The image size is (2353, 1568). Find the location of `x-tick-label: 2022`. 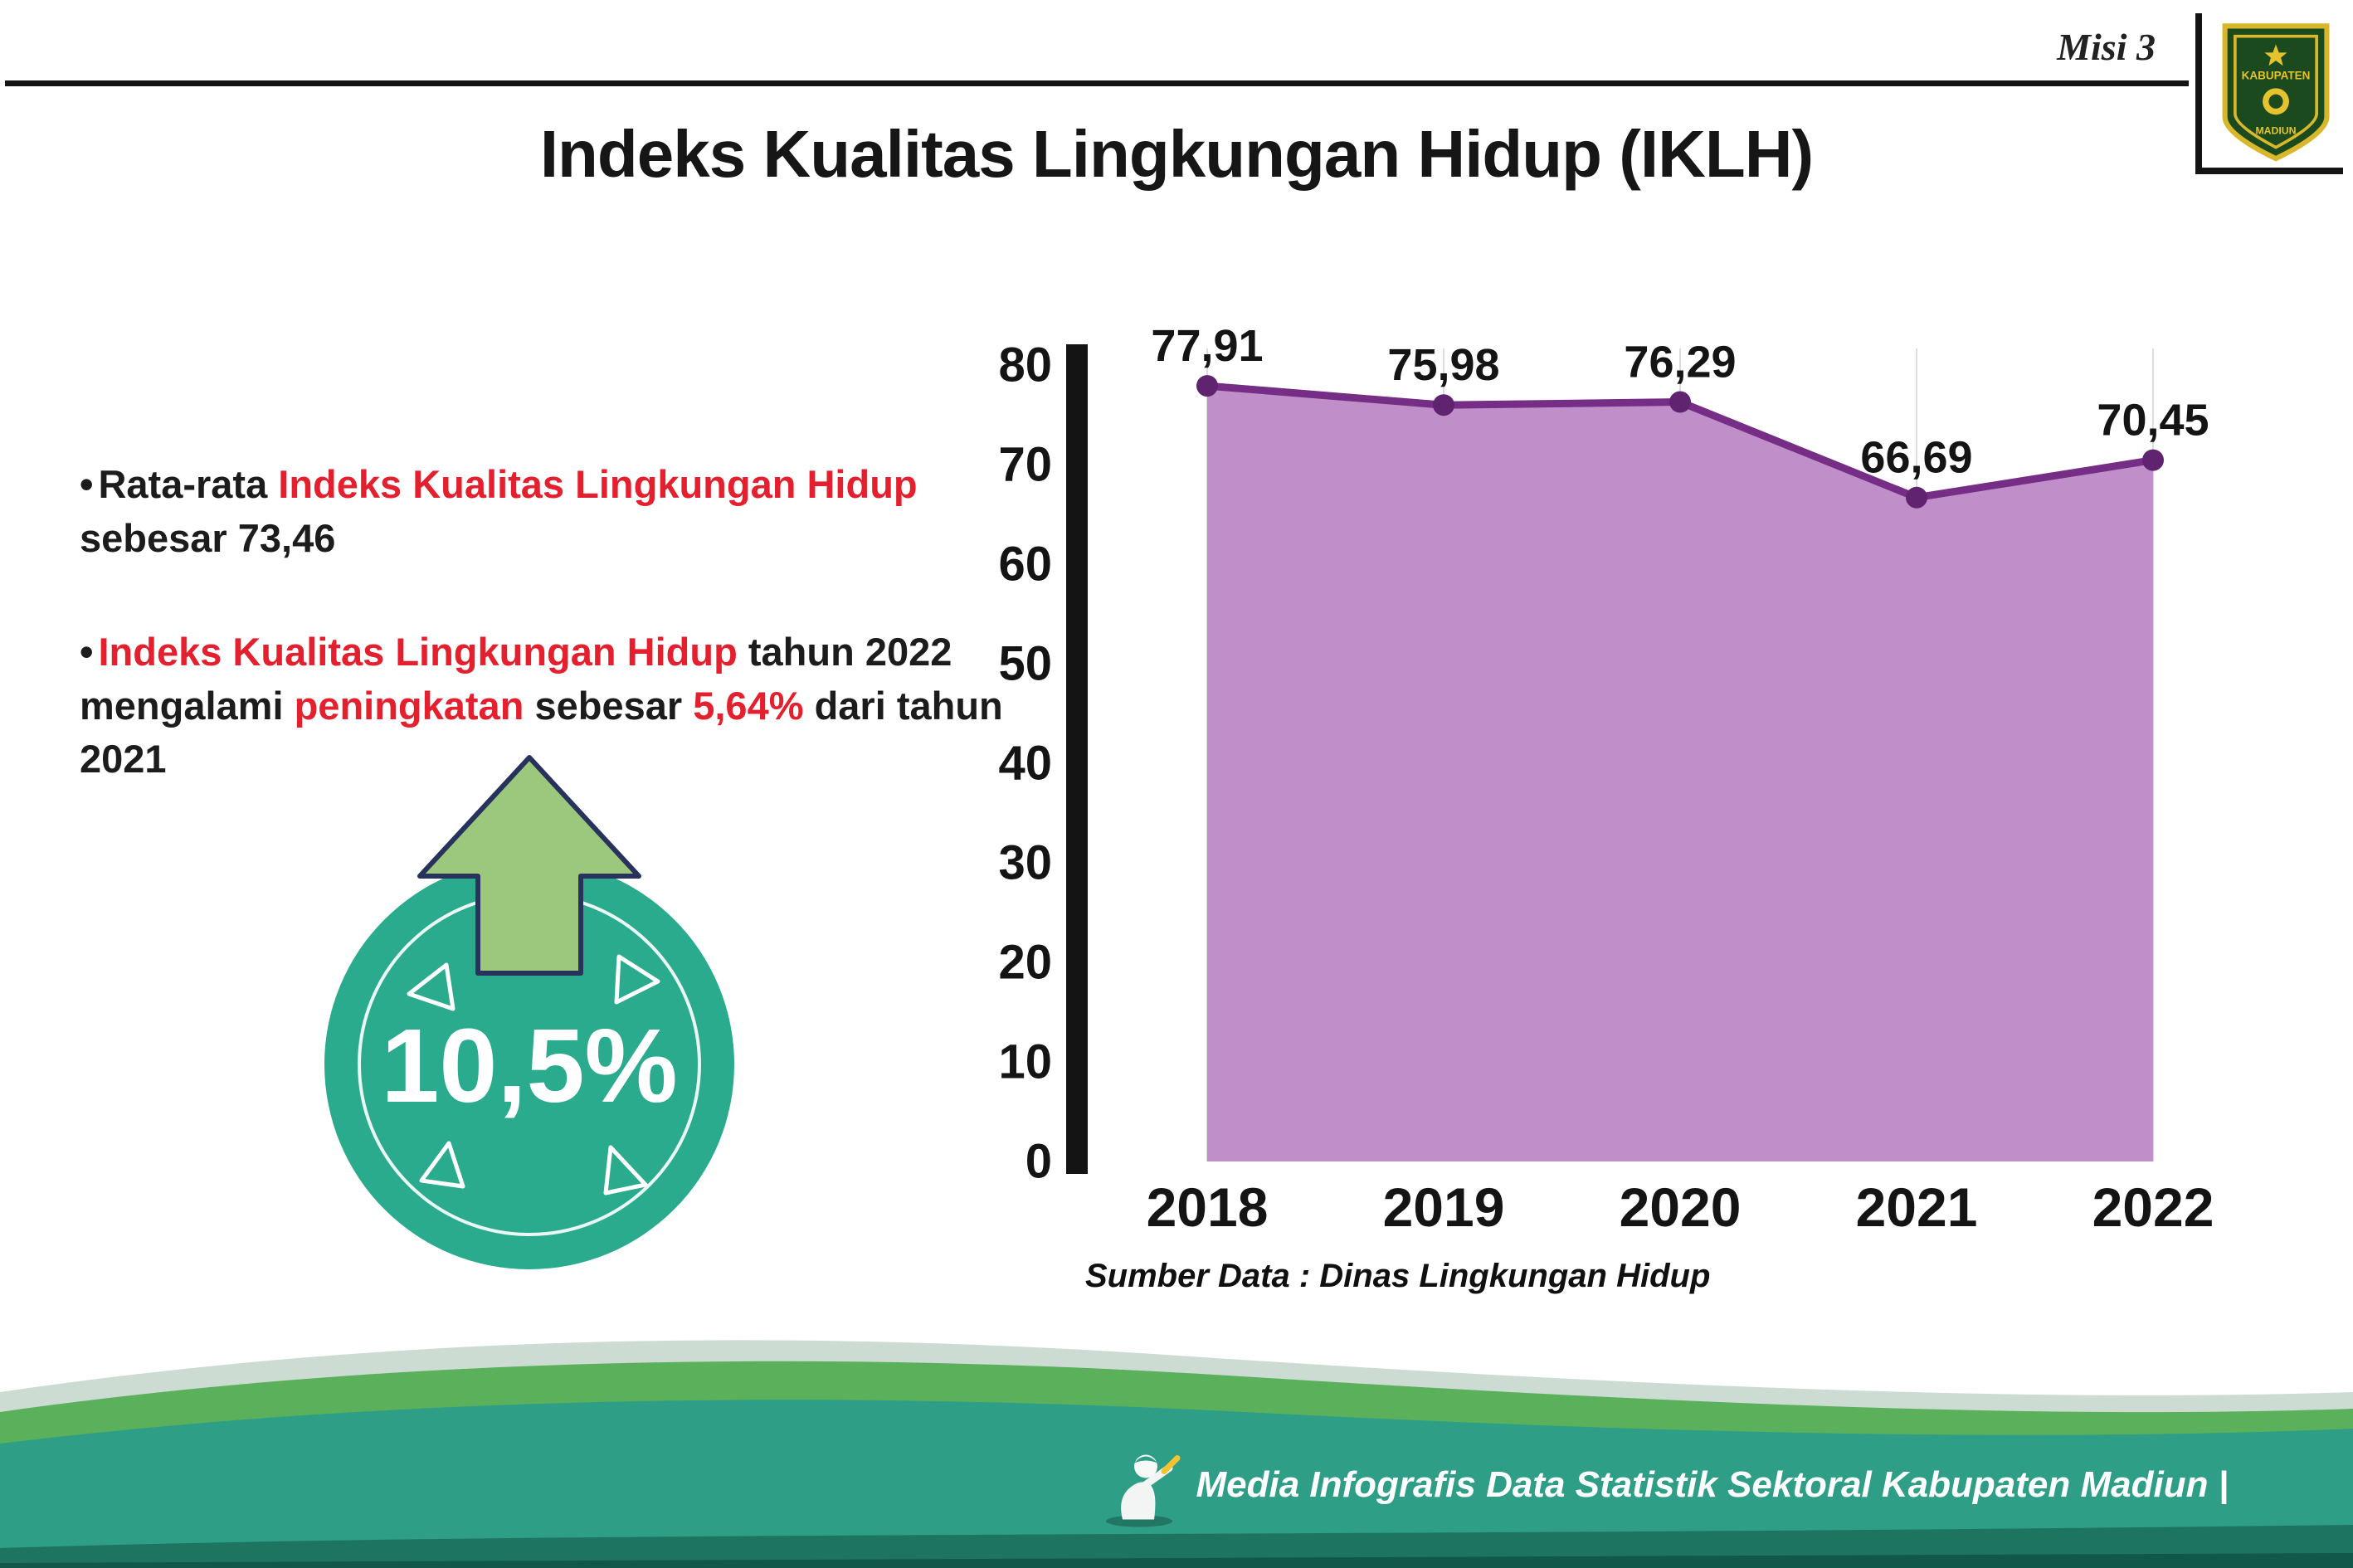

x-tick-label: 2022 is located at coordinates (2153, 1207).